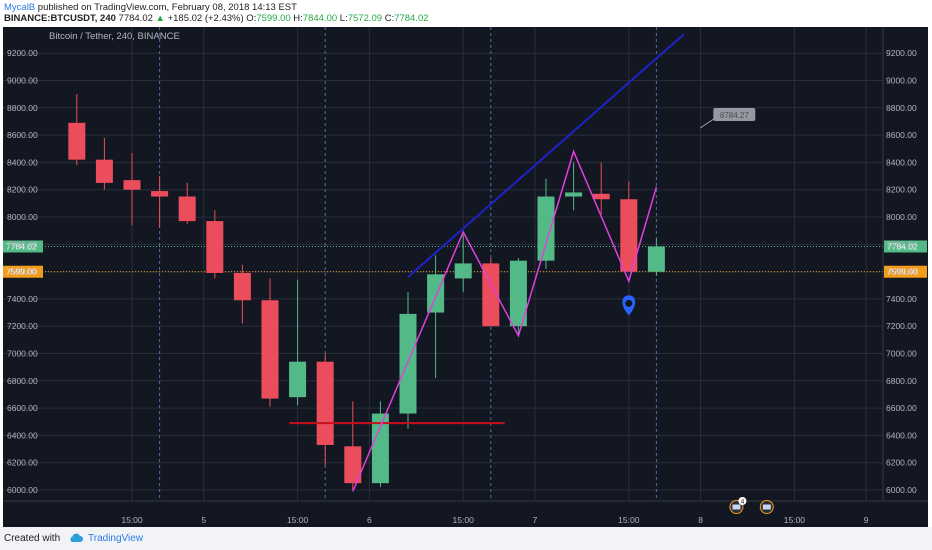  I want to click on price-change: +185.02 (+2.43%), so click(206, 18).